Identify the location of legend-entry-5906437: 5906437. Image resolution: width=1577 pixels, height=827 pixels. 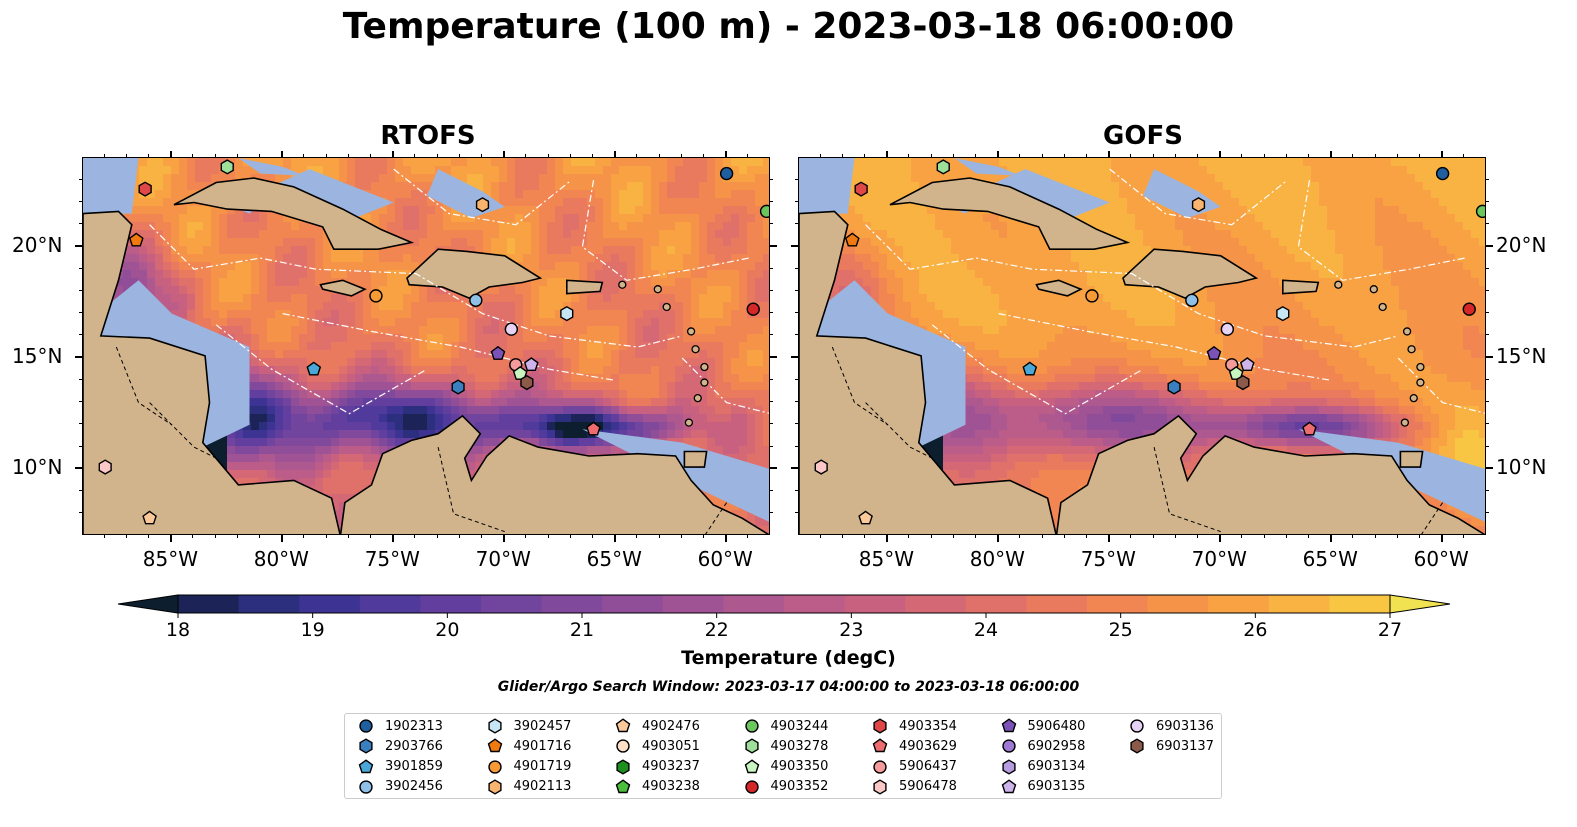
(914, 767).